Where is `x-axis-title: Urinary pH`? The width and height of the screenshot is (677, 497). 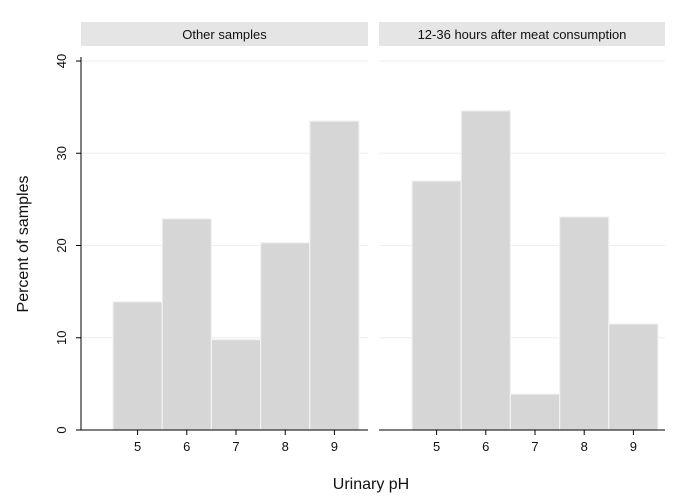
x-axis-title: Urinary pH is located at coordinates (371, 484).